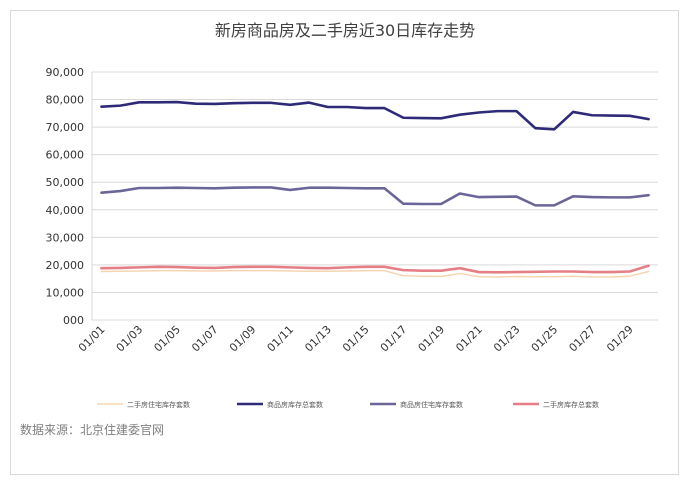  I want to click on x-tick-label: 01/13, so click(318, 339).